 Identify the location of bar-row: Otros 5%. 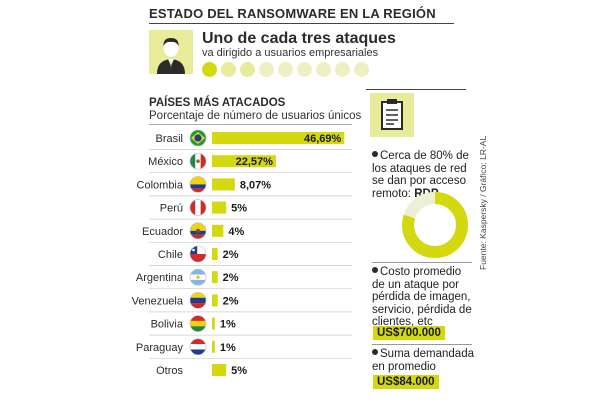
(201, 370).